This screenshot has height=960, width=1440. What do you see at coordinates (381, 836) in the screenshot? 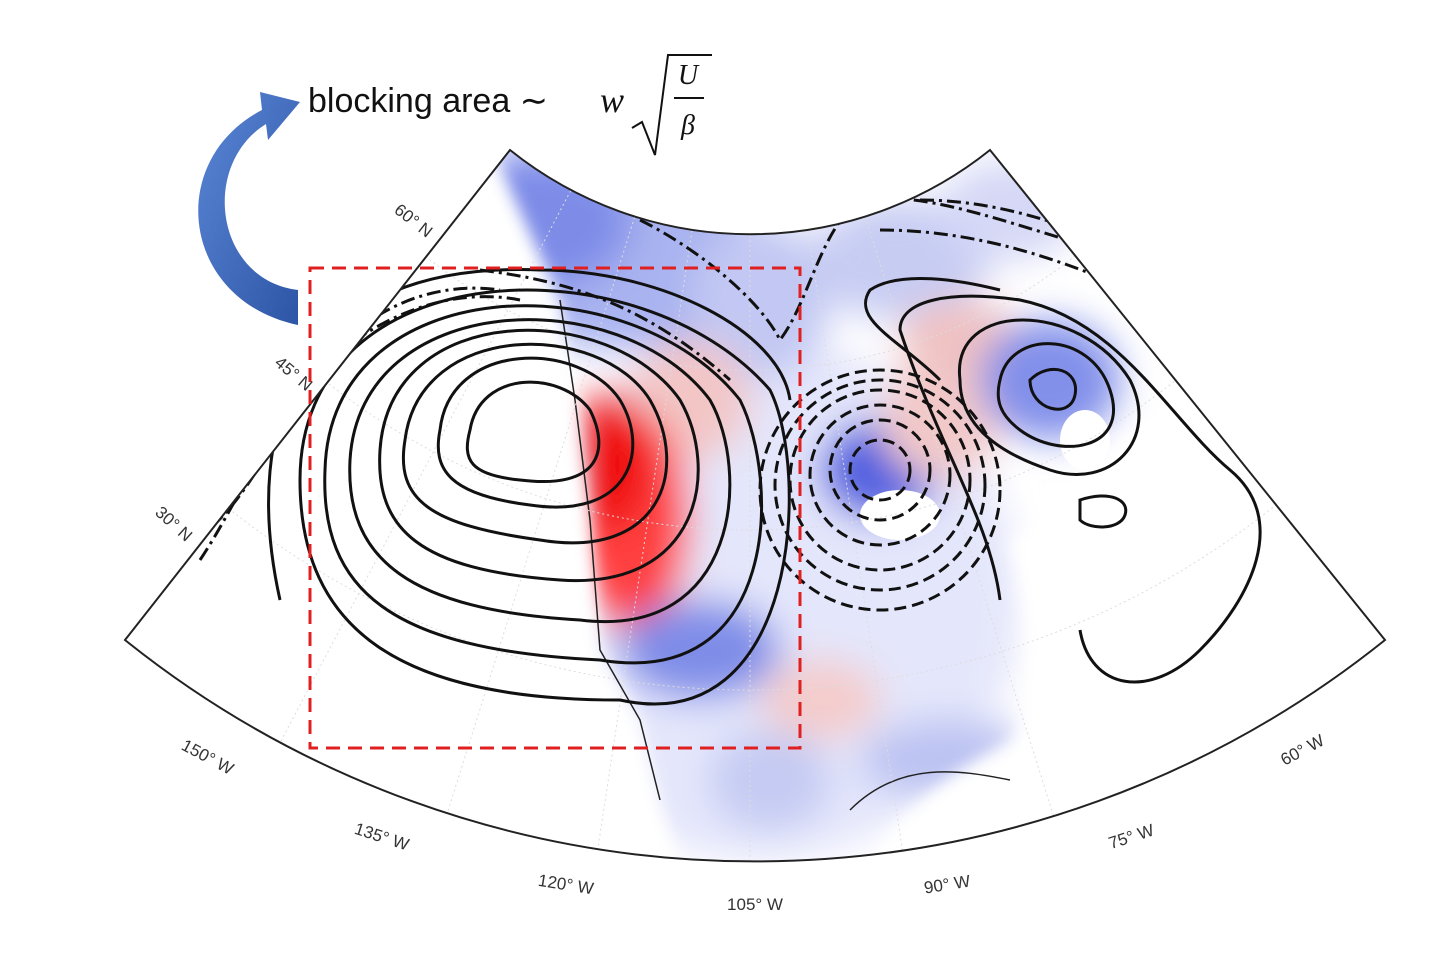
I see `longitude-label: 135° W` at bounding box center [381, 836].